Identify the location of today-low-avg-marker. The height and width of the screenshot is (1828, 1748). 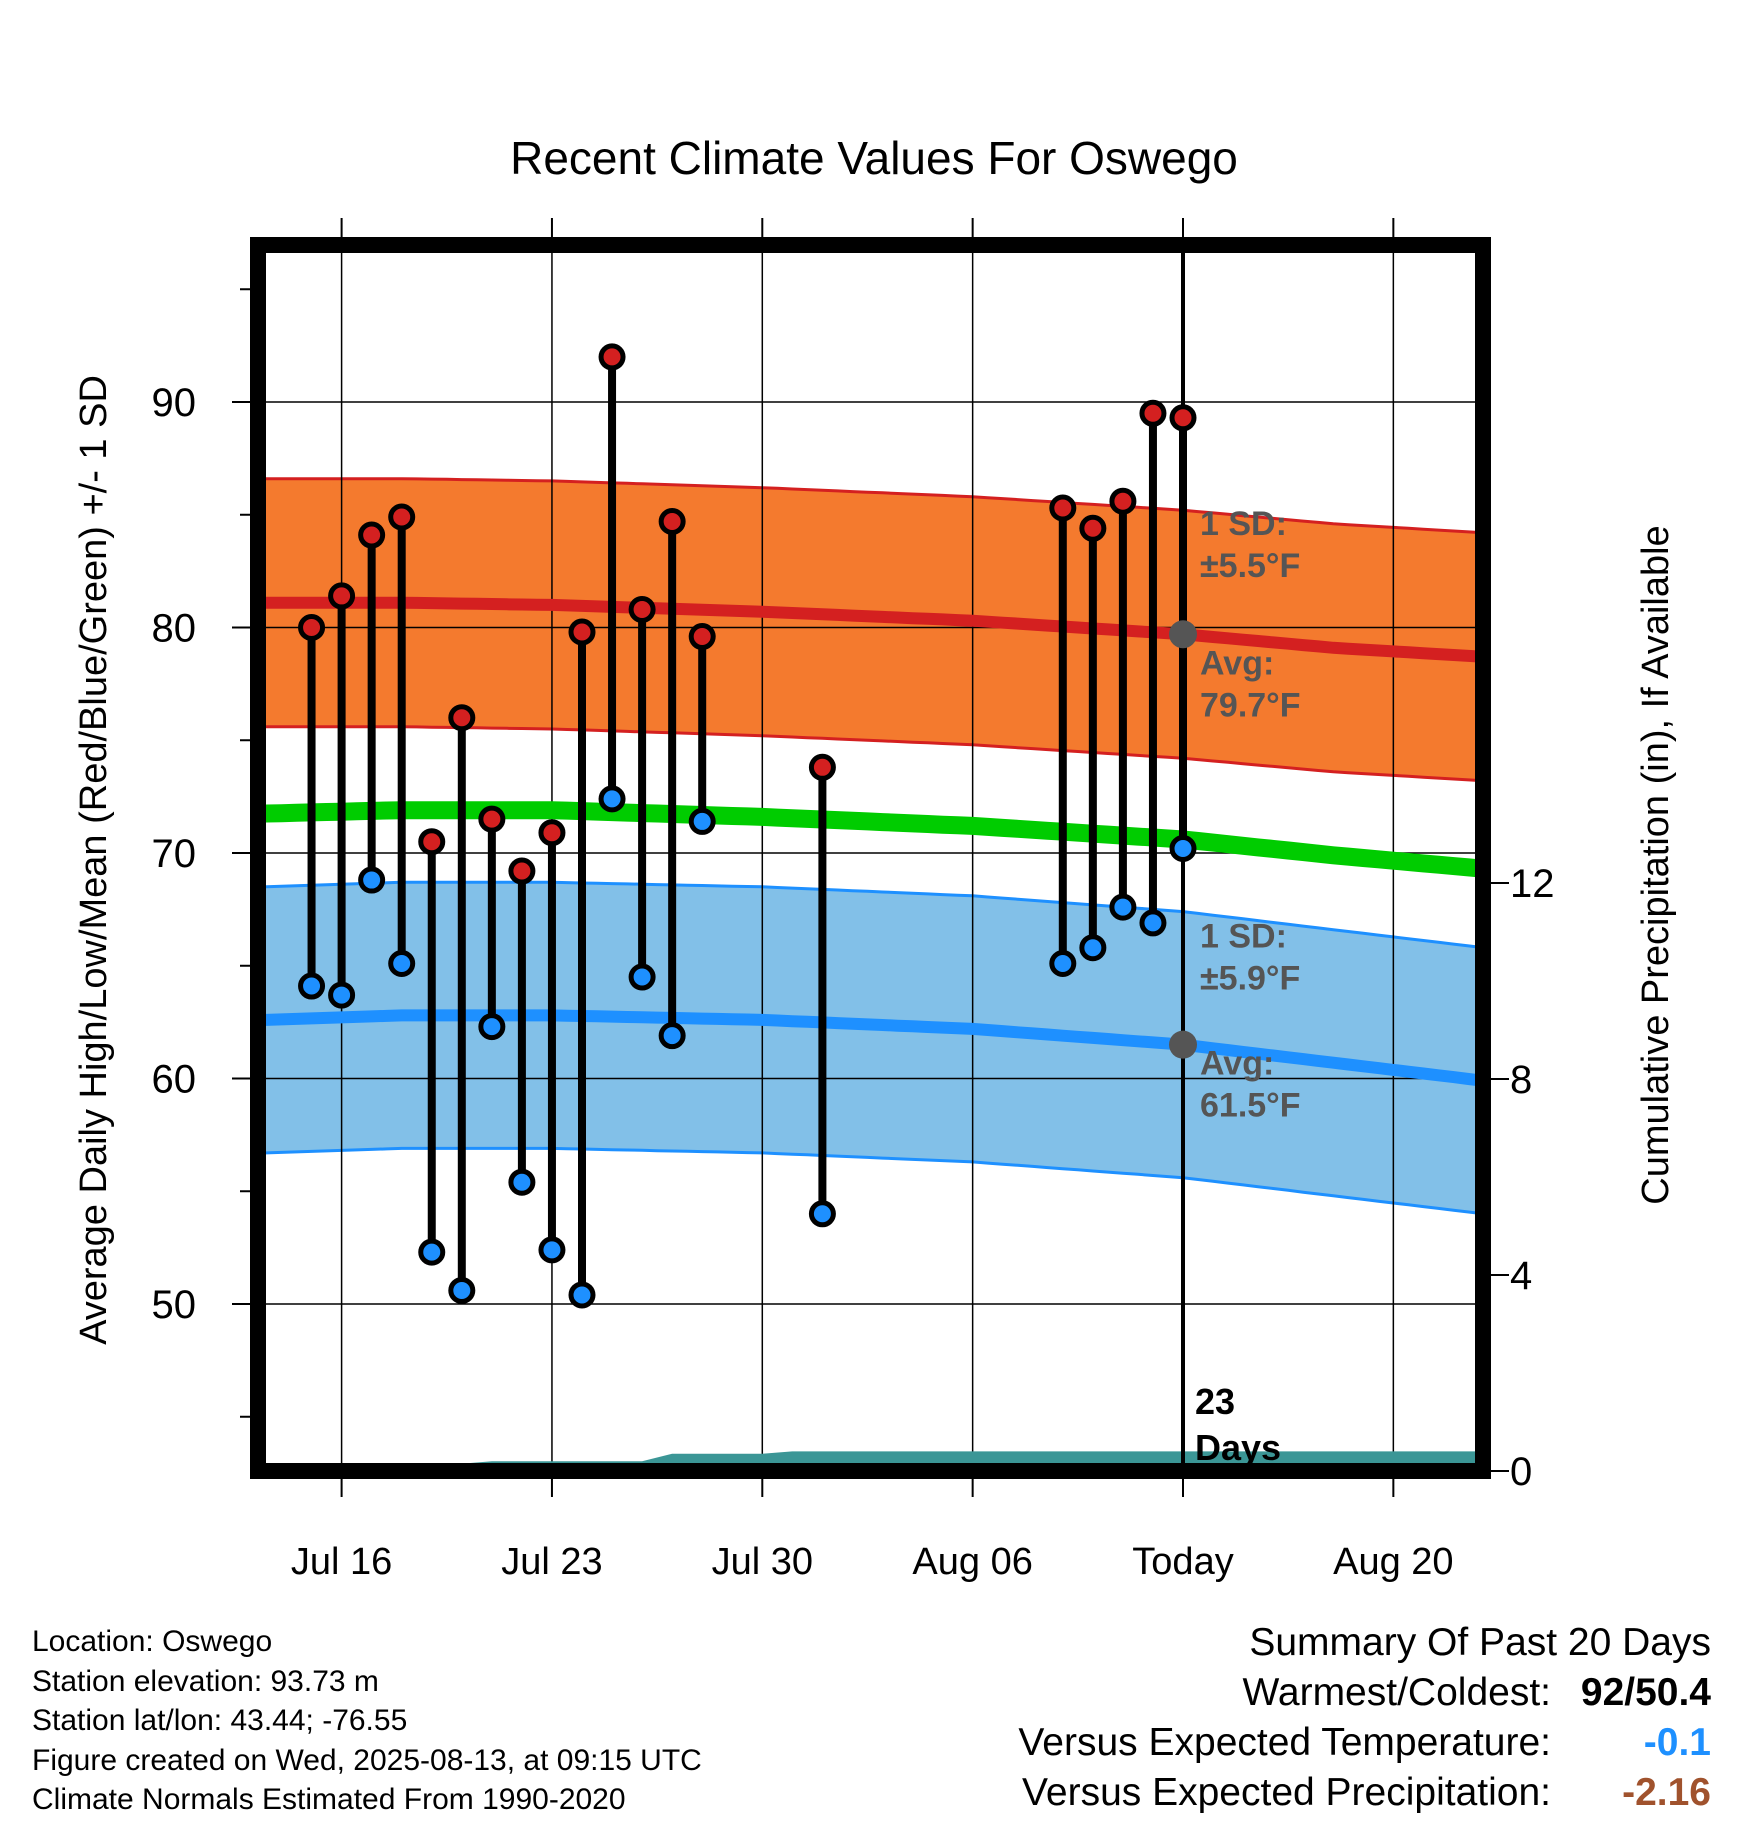
(1183, 1044).